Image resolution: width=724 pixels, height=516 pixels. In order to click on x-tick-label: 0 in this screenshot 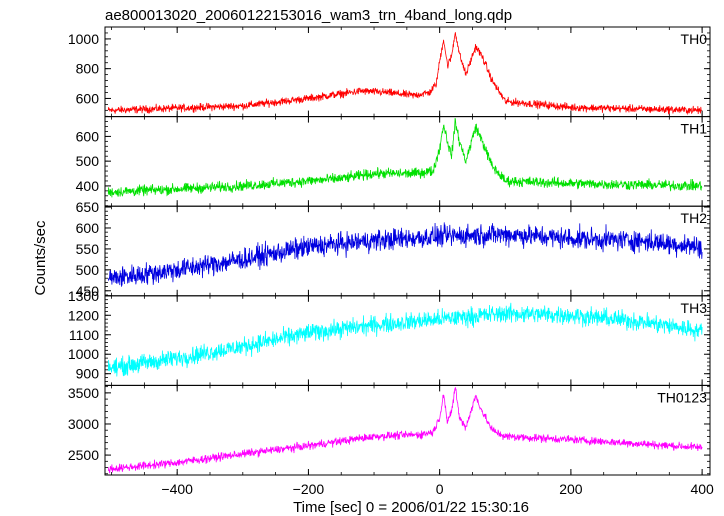, I will do `click(440, 489)`.